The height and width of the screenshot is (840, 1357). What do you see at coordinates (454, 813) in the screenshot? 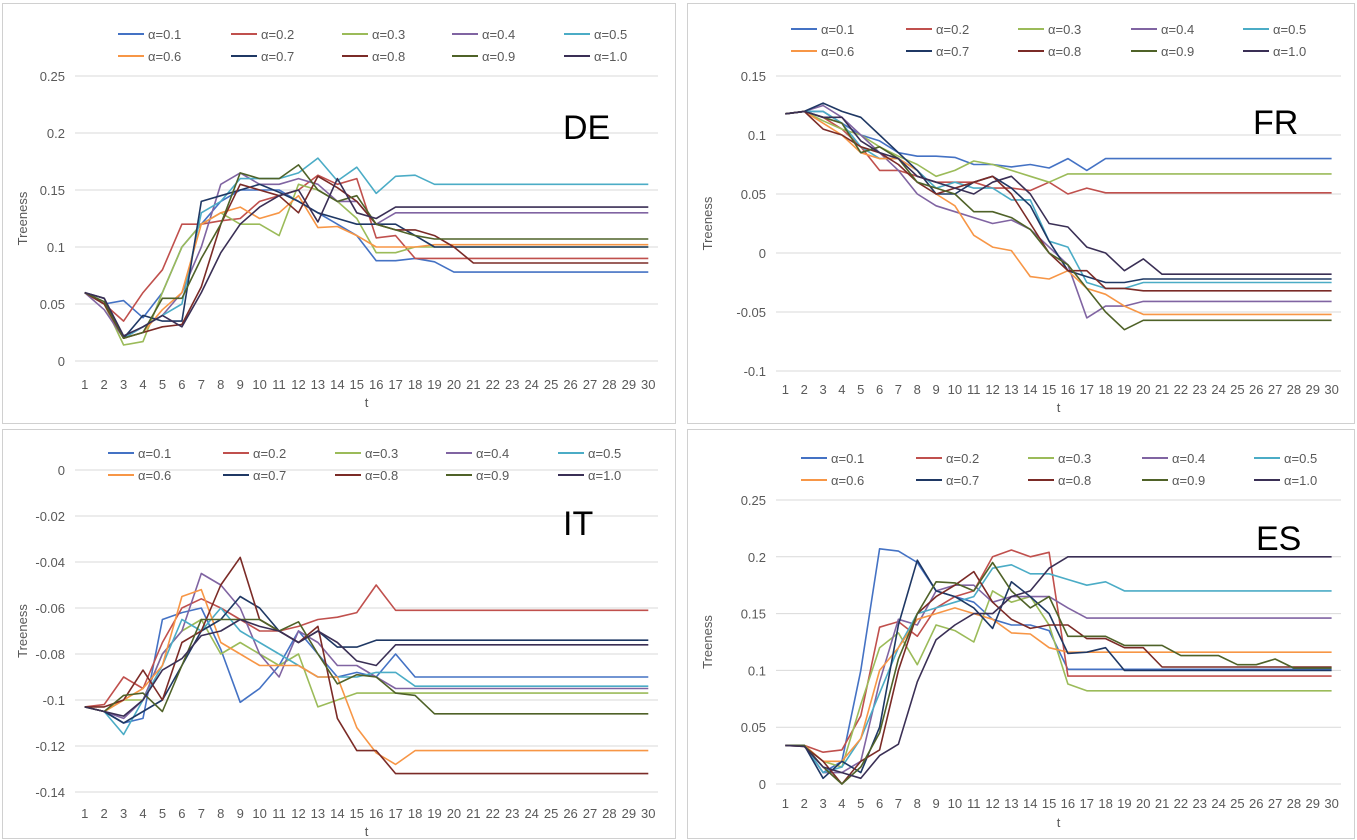
I see `x-tick-label: 20` at bounding box center [454, 813].